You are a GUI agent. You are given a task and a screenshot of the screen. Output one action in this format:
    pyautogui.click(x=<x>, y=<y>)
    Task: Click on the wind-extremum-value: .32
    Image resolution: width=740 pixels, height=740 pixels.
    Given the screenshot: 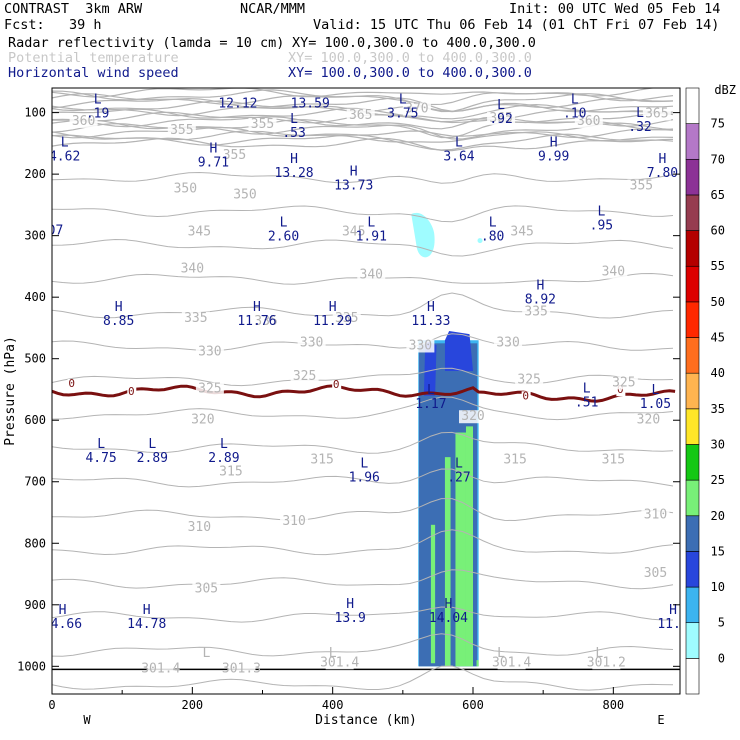 What is the action you would take?
    pyautogui.click(x=639, y=127)
    